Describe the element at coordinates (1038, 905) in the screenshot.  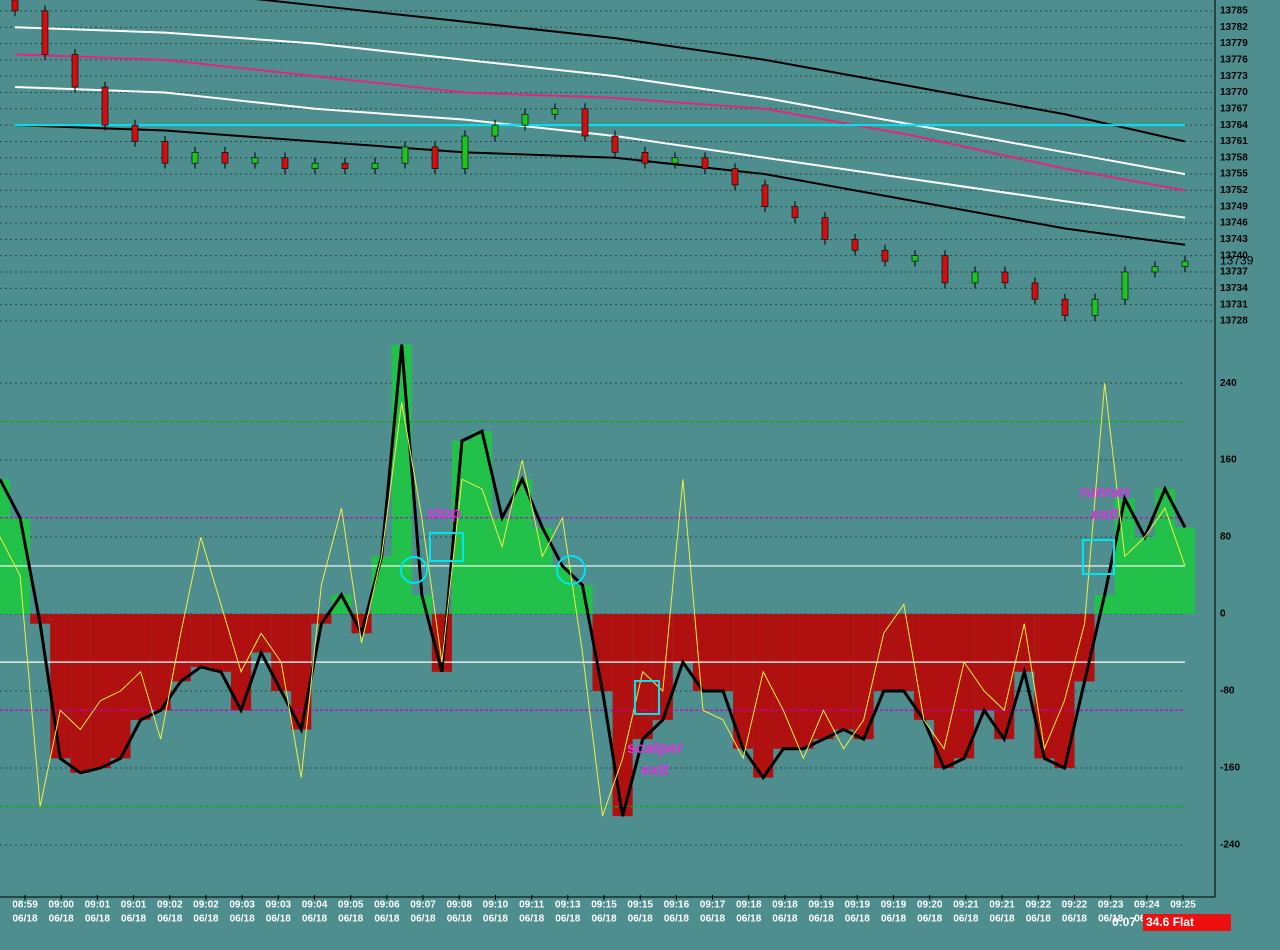
I see `x-tick-label: 09:22` at that location.